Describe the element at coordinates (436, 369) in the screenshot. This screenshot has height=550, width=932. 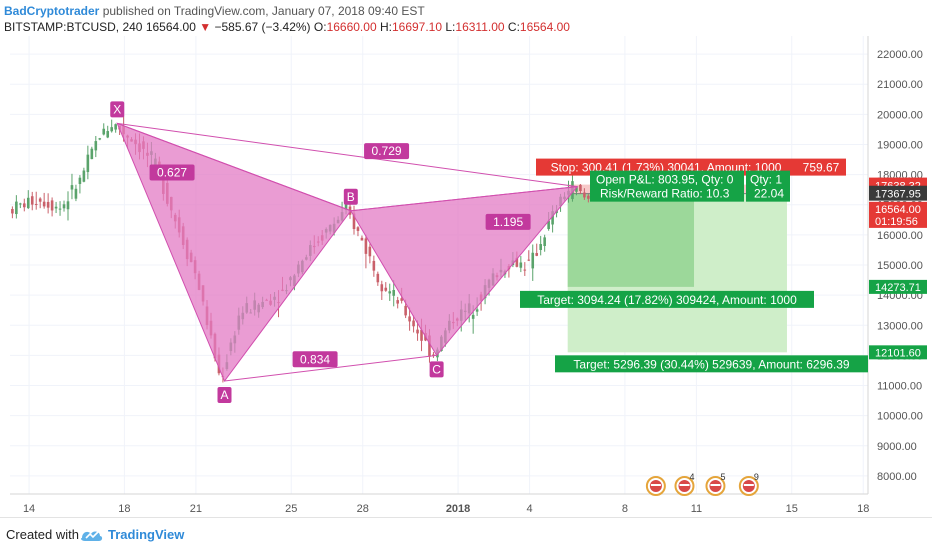
I see `point-c-bg` at that location.